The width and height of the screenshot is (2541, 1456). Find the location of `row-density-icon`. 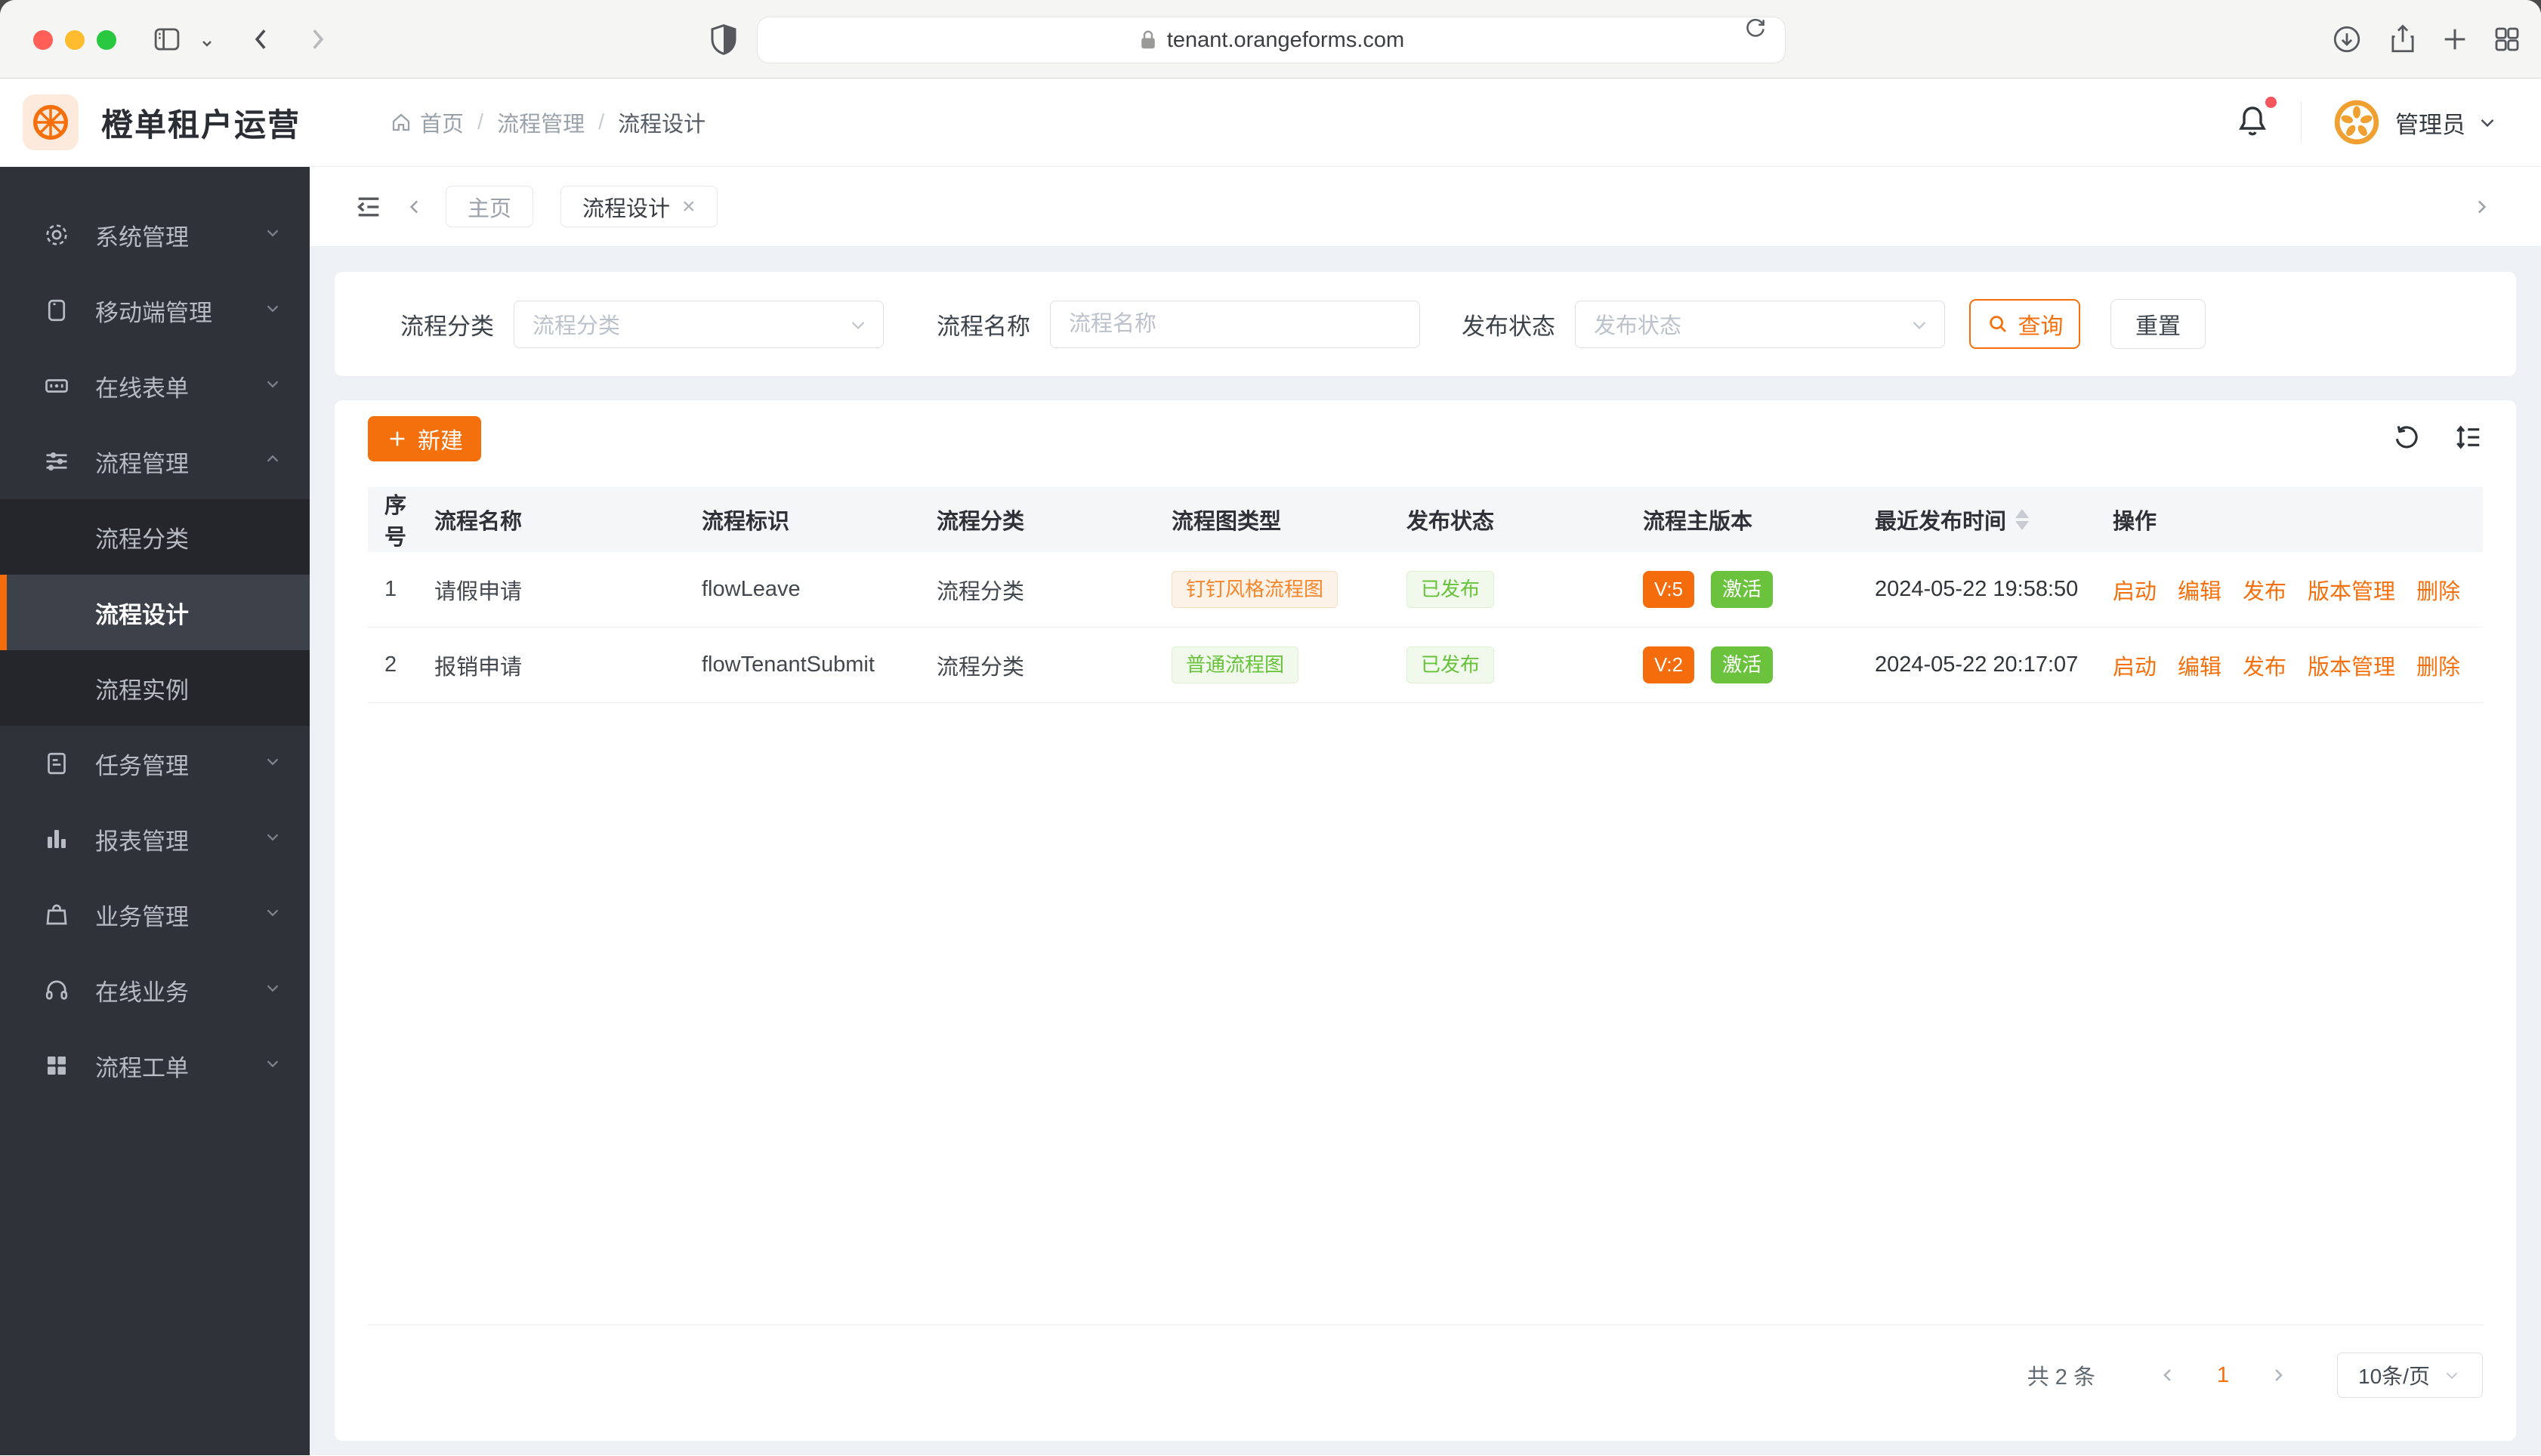

row-density-icon is located at coordinates (2468, 439).